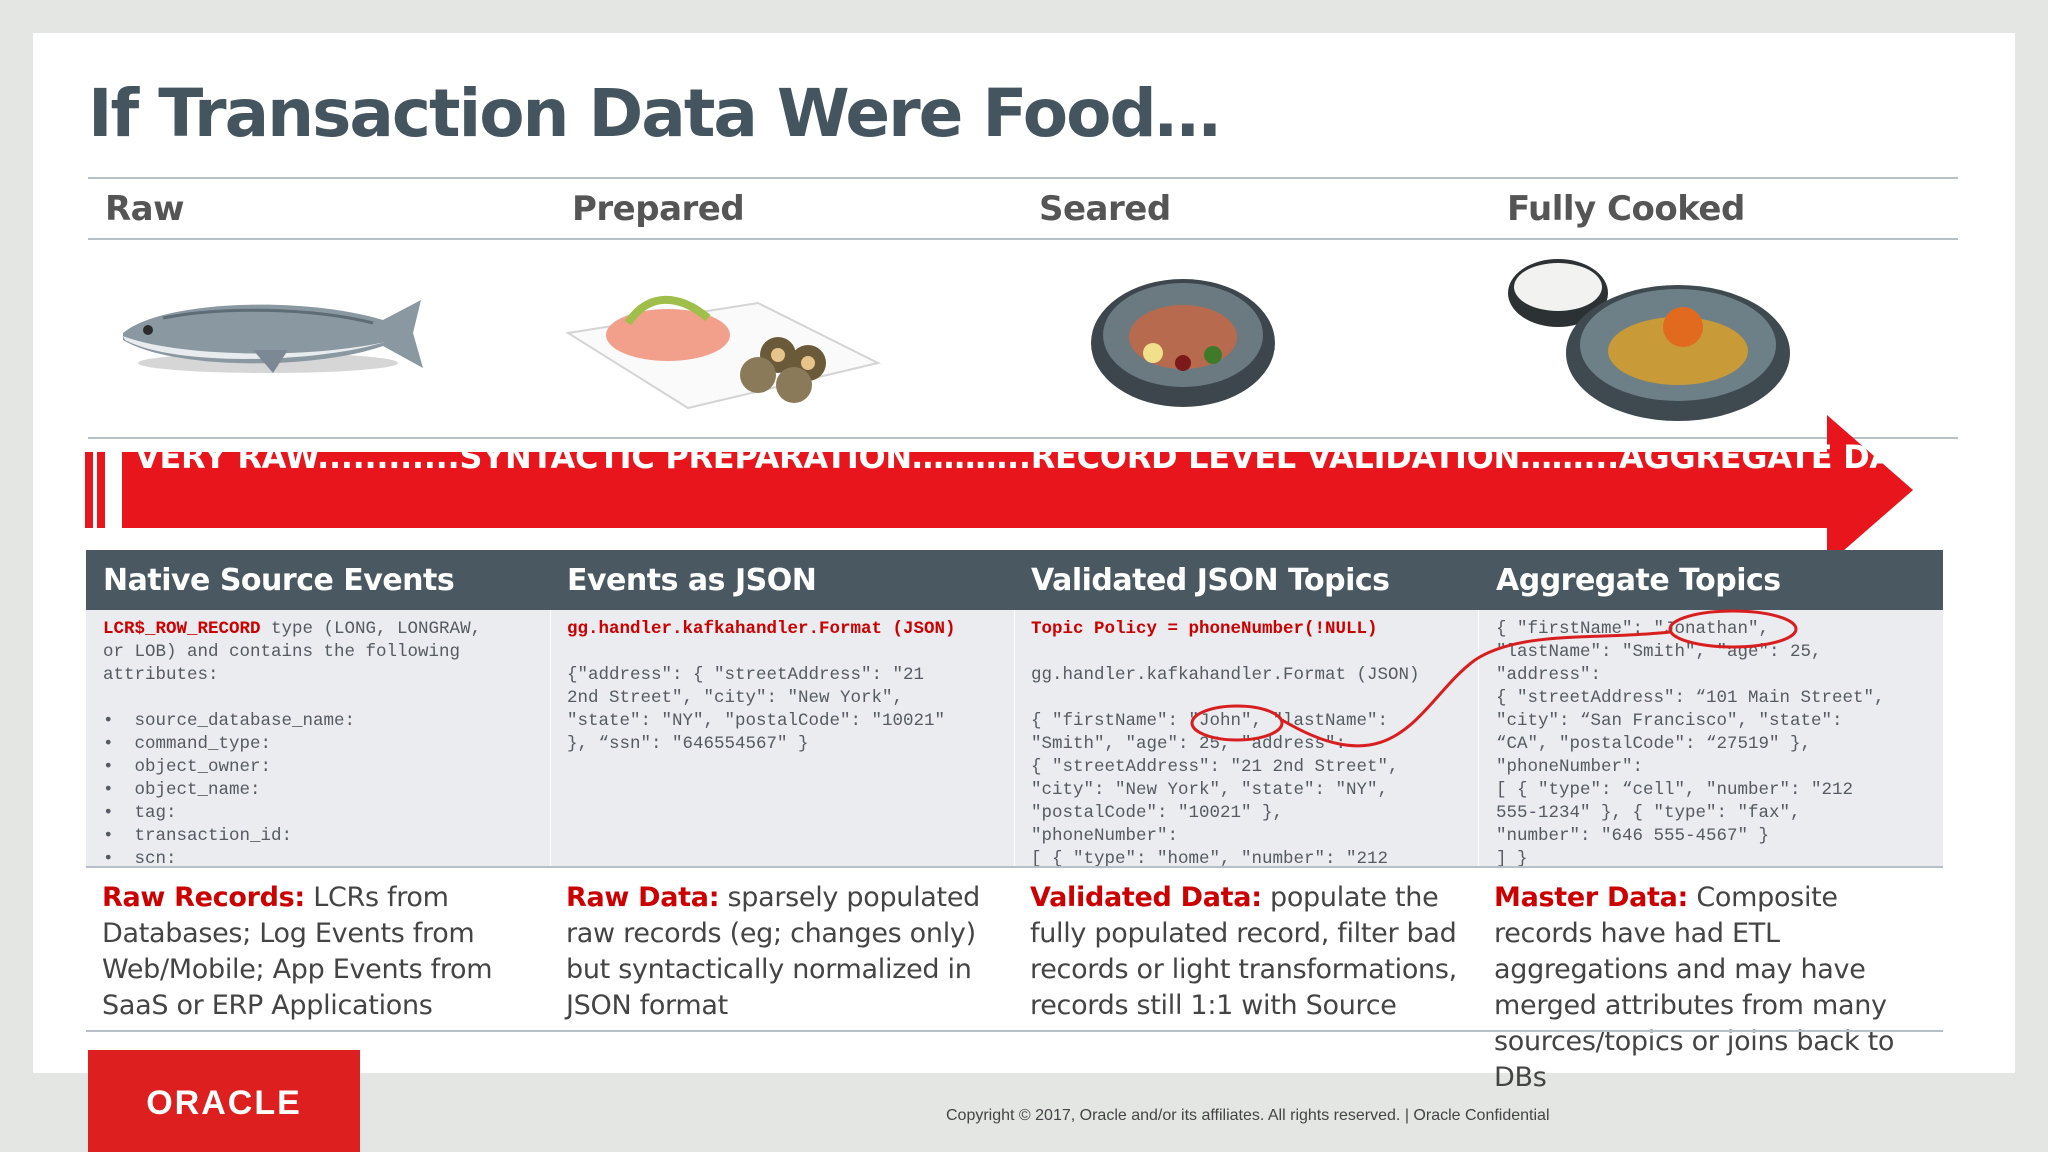 The height and width of the screenshot is (1152, 2048). Describe the element at coordinates (203, 897) in the screenshot. I see `description-label: Raw Records:` at that location.